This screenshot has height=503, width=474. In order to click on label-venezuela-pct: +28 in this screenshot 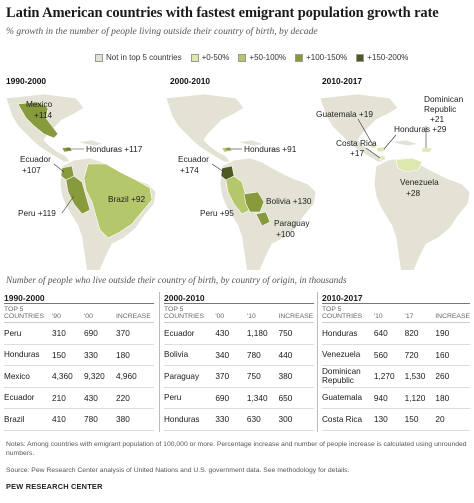, I will do `click(413, 193)`.